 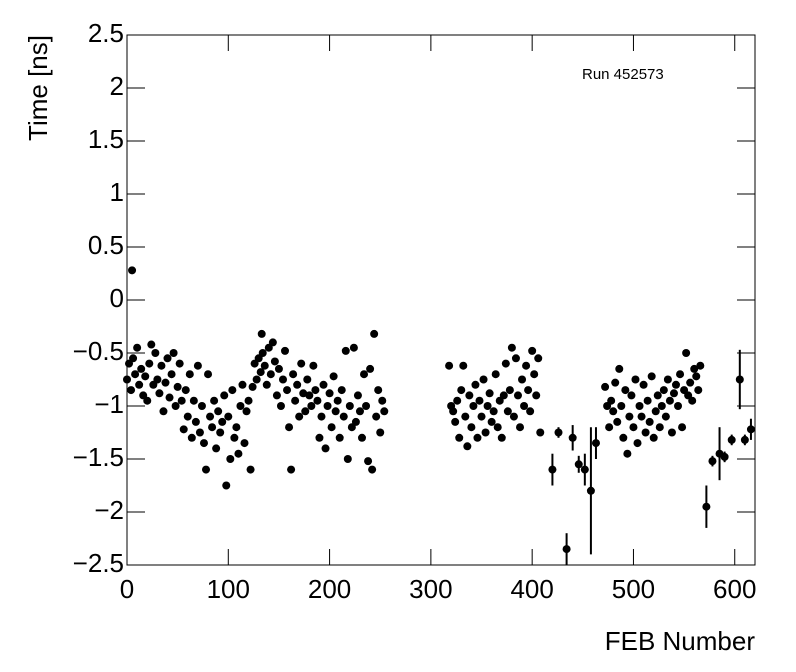 What do you see at coordinates (734, 589) in the screenshot?
I see `x-tick-label: 600` at bounding box center [734, 589].